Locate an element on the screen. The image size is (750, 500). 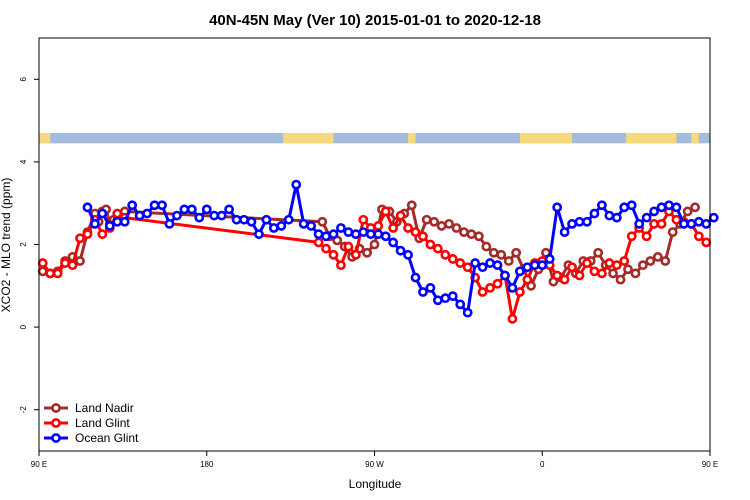
land-ocean-strip is located at coordinates (374, 138).